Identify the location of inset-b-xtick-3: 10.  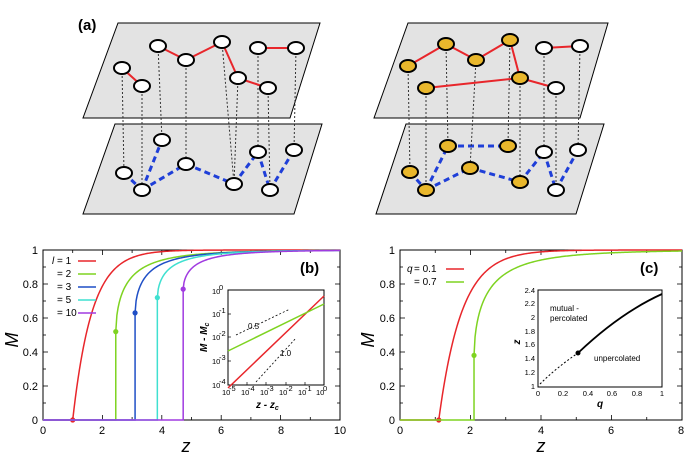
(283, 392).